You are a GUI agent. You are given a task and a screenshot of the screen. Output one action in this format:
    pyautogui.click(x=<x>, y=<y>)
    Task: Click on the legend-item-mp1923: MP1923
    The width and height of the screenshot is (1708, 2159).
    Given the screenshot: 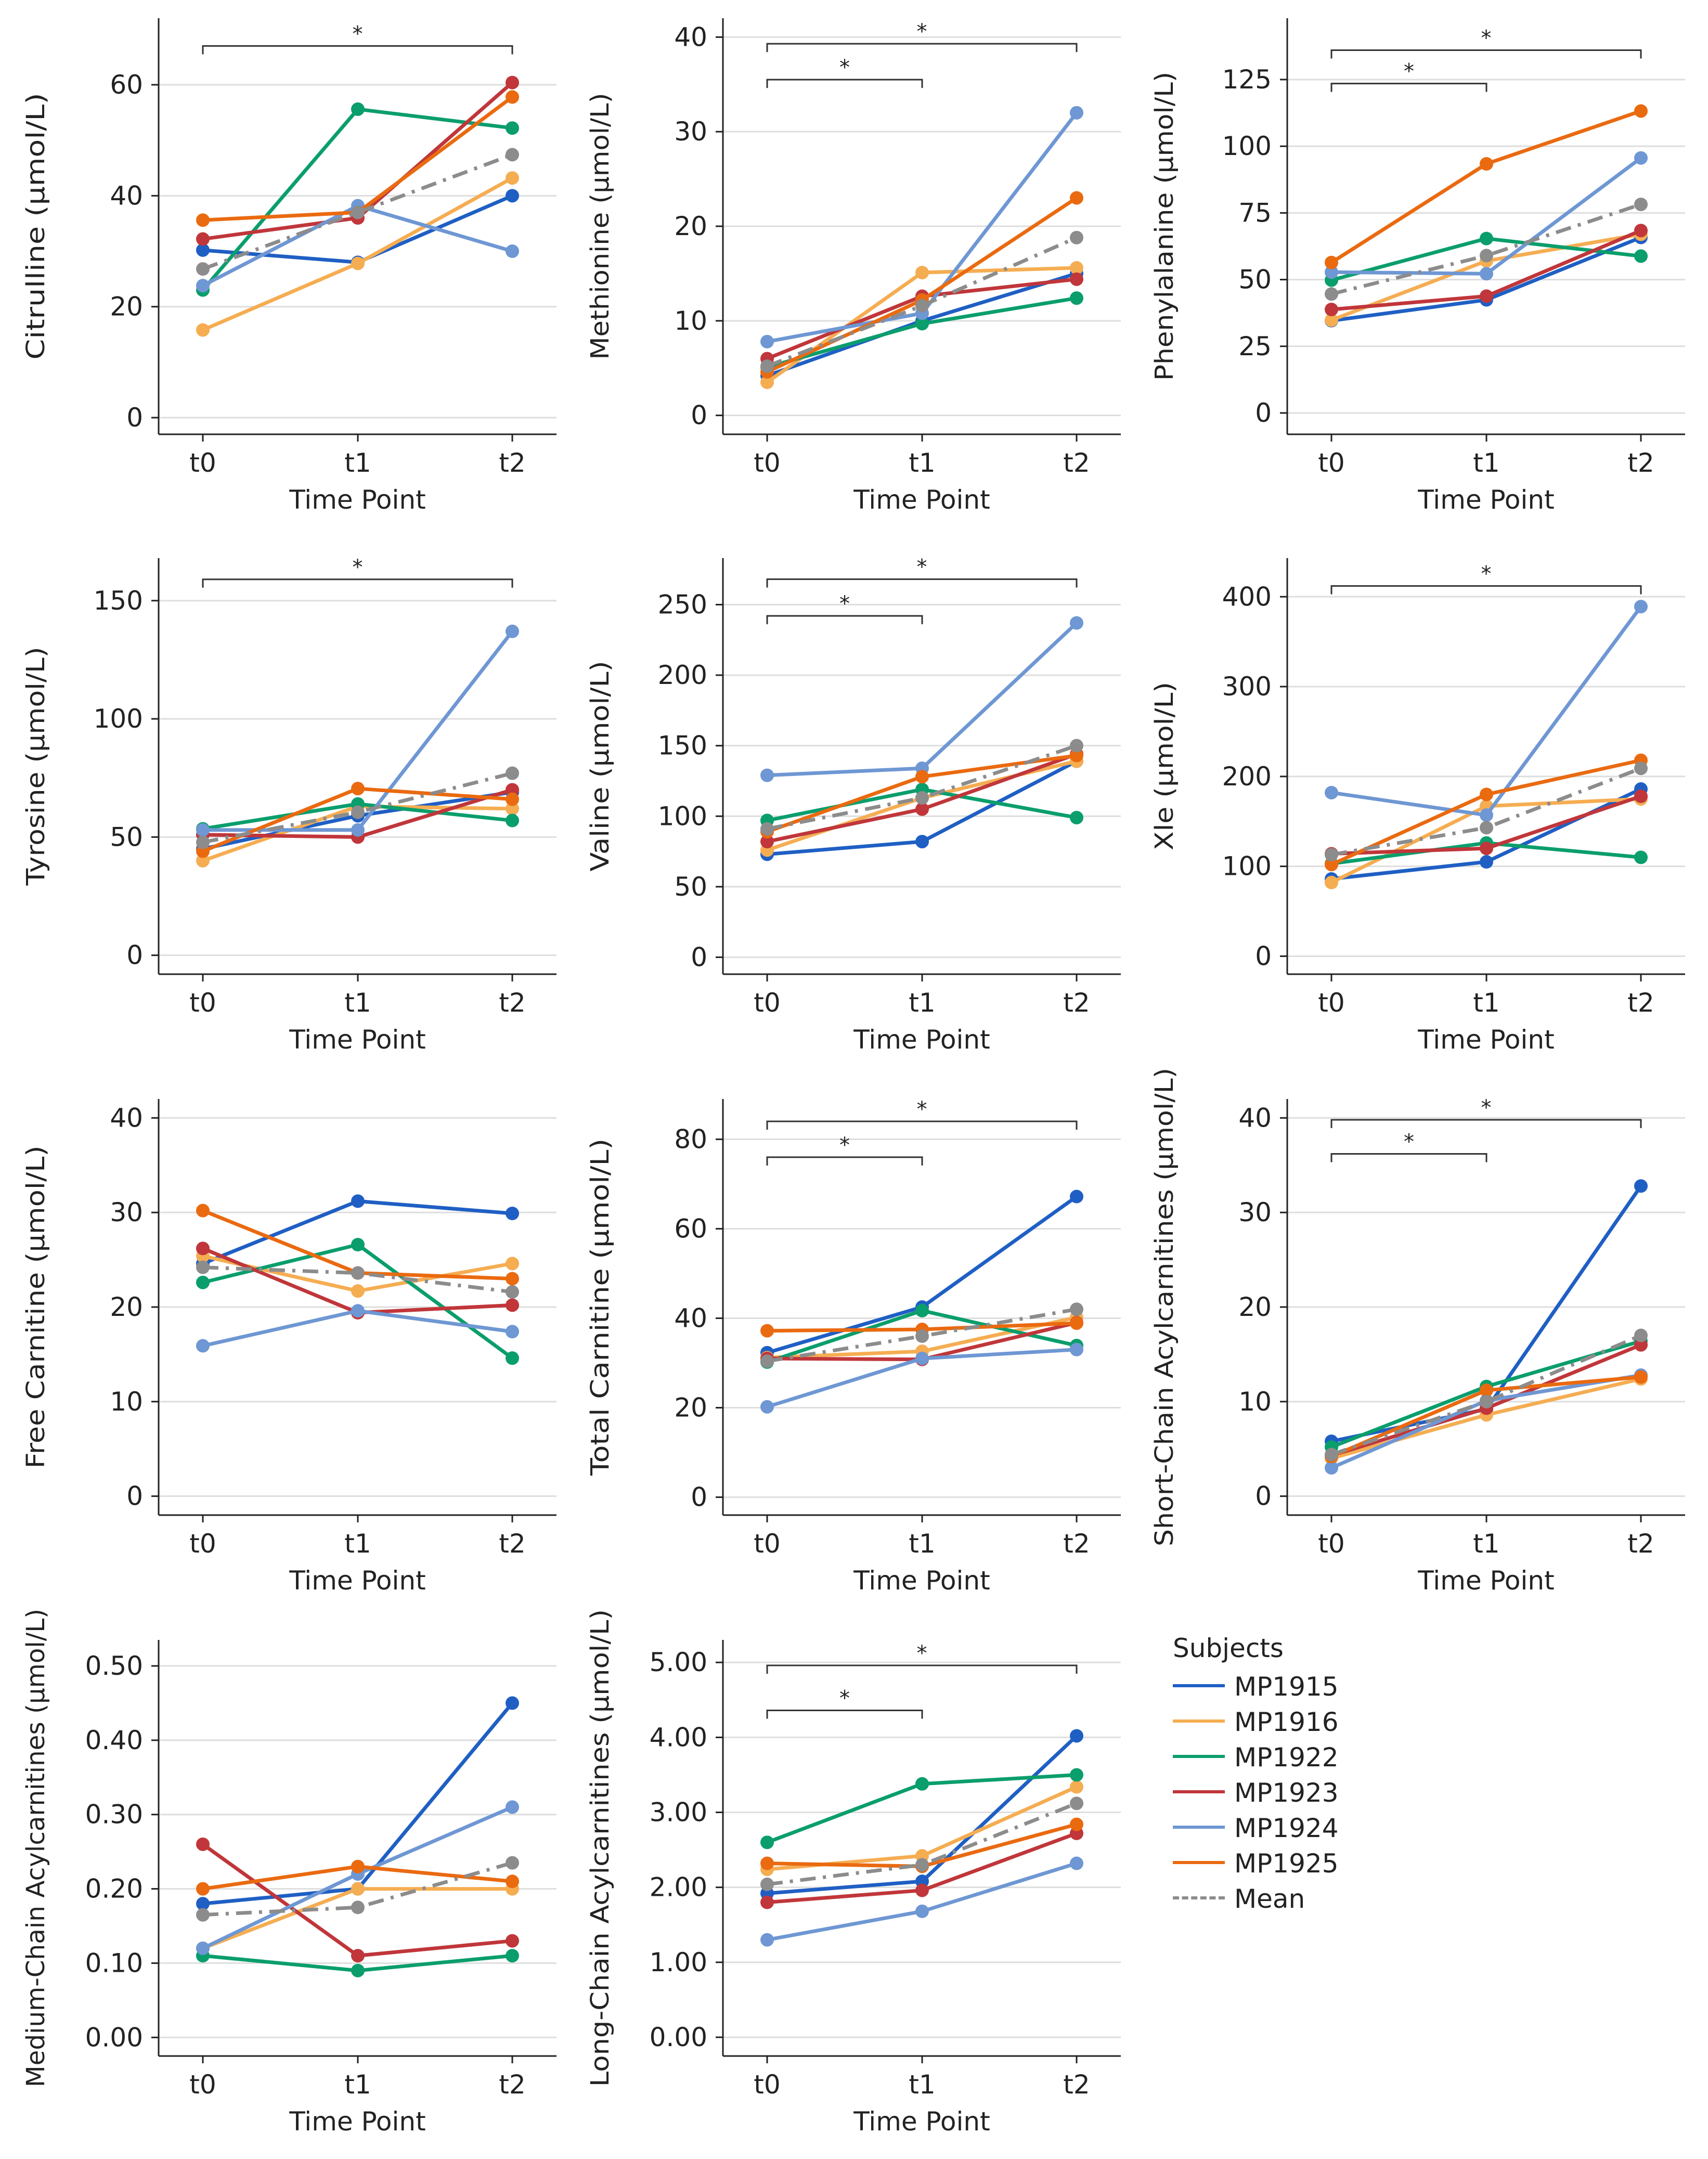 What is the action you would take?
    pyautogui.click(x=1318, y=1791)
    